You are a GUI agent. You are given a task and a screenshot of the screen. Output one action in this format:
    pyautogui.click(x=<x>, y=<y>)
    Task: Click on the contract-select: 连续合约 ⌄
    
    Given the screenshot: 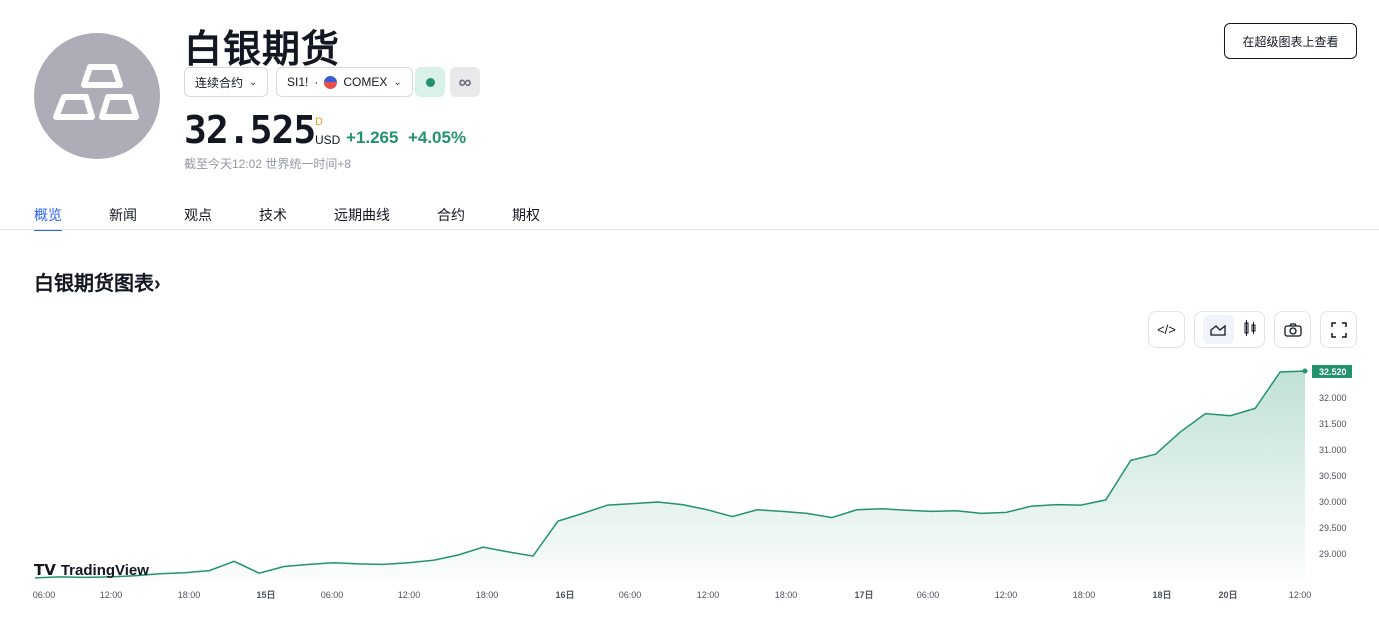 What is the action you would take?
    pyautogui.click(x=226, y=82)
    